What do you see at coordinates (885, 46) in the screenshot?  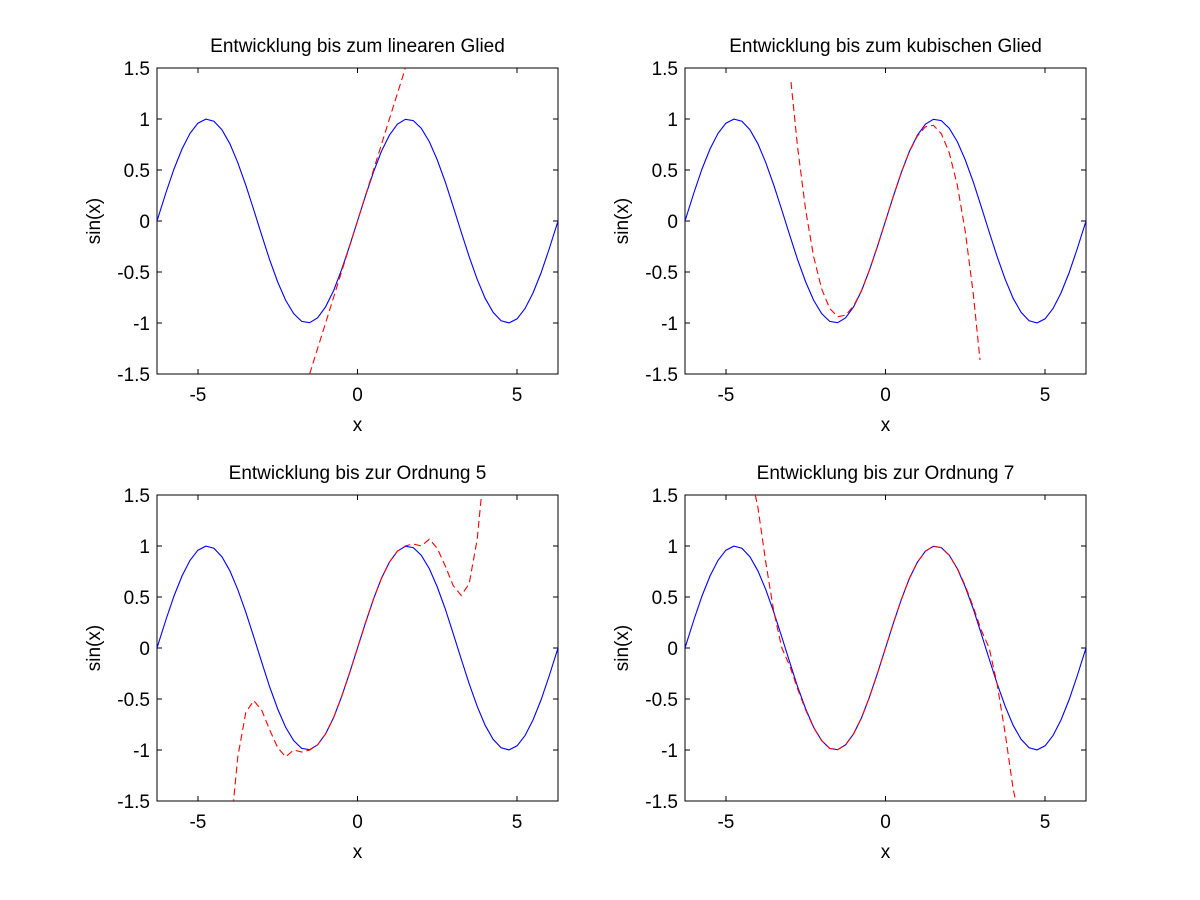 I see `subplot-title: Entwicklung bis zum kubischen Glied` at bounding box center [885, 46].